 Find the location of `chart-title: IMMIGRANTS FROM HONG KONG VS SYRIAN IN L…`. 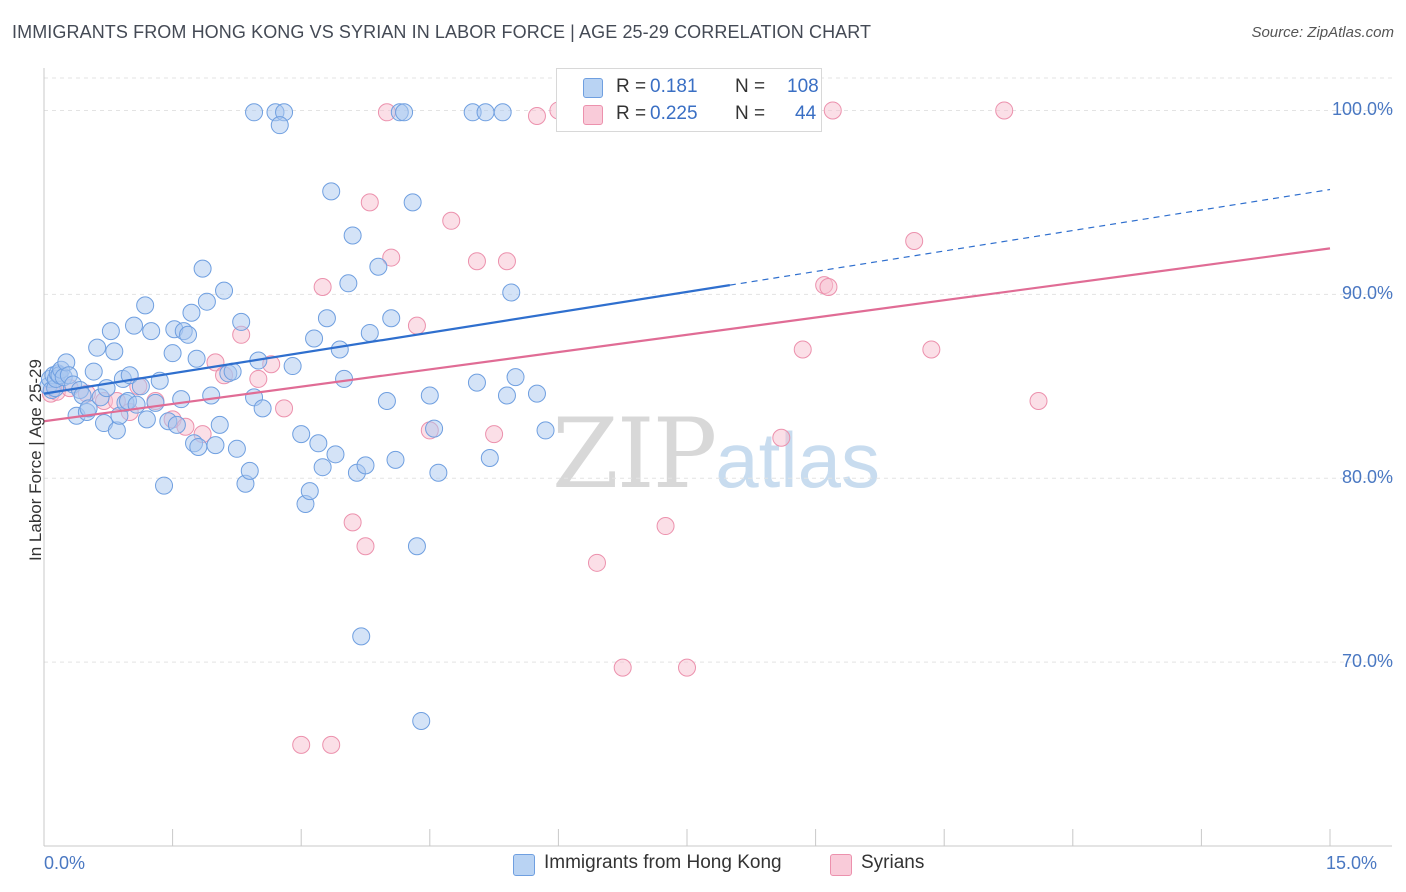

chart-title: IMMIGRANTS FROM HONG KONG VS SYRIAN IN L… is located at coordinates (442, 32).